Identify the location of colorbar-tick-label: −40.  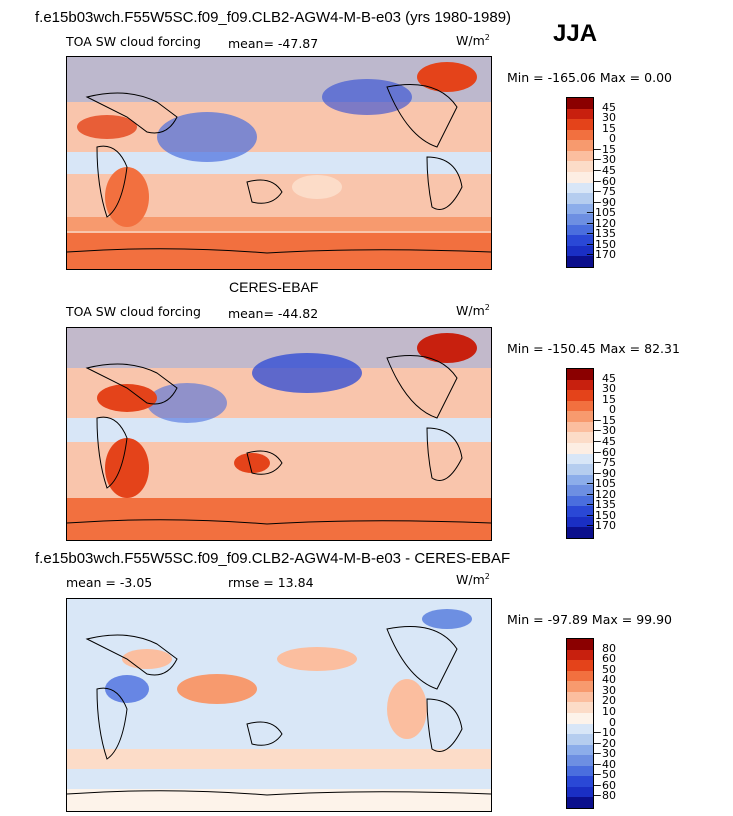
(604, 764).